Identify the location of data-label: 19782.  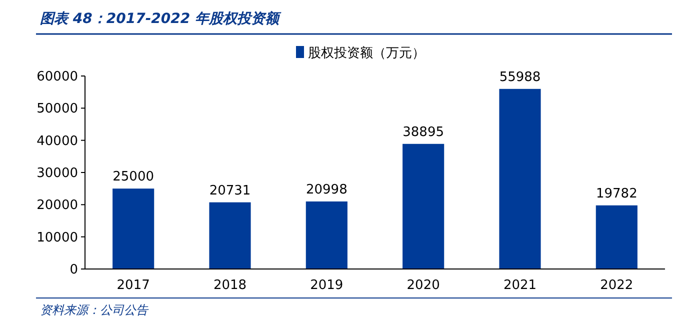
(617, 194).